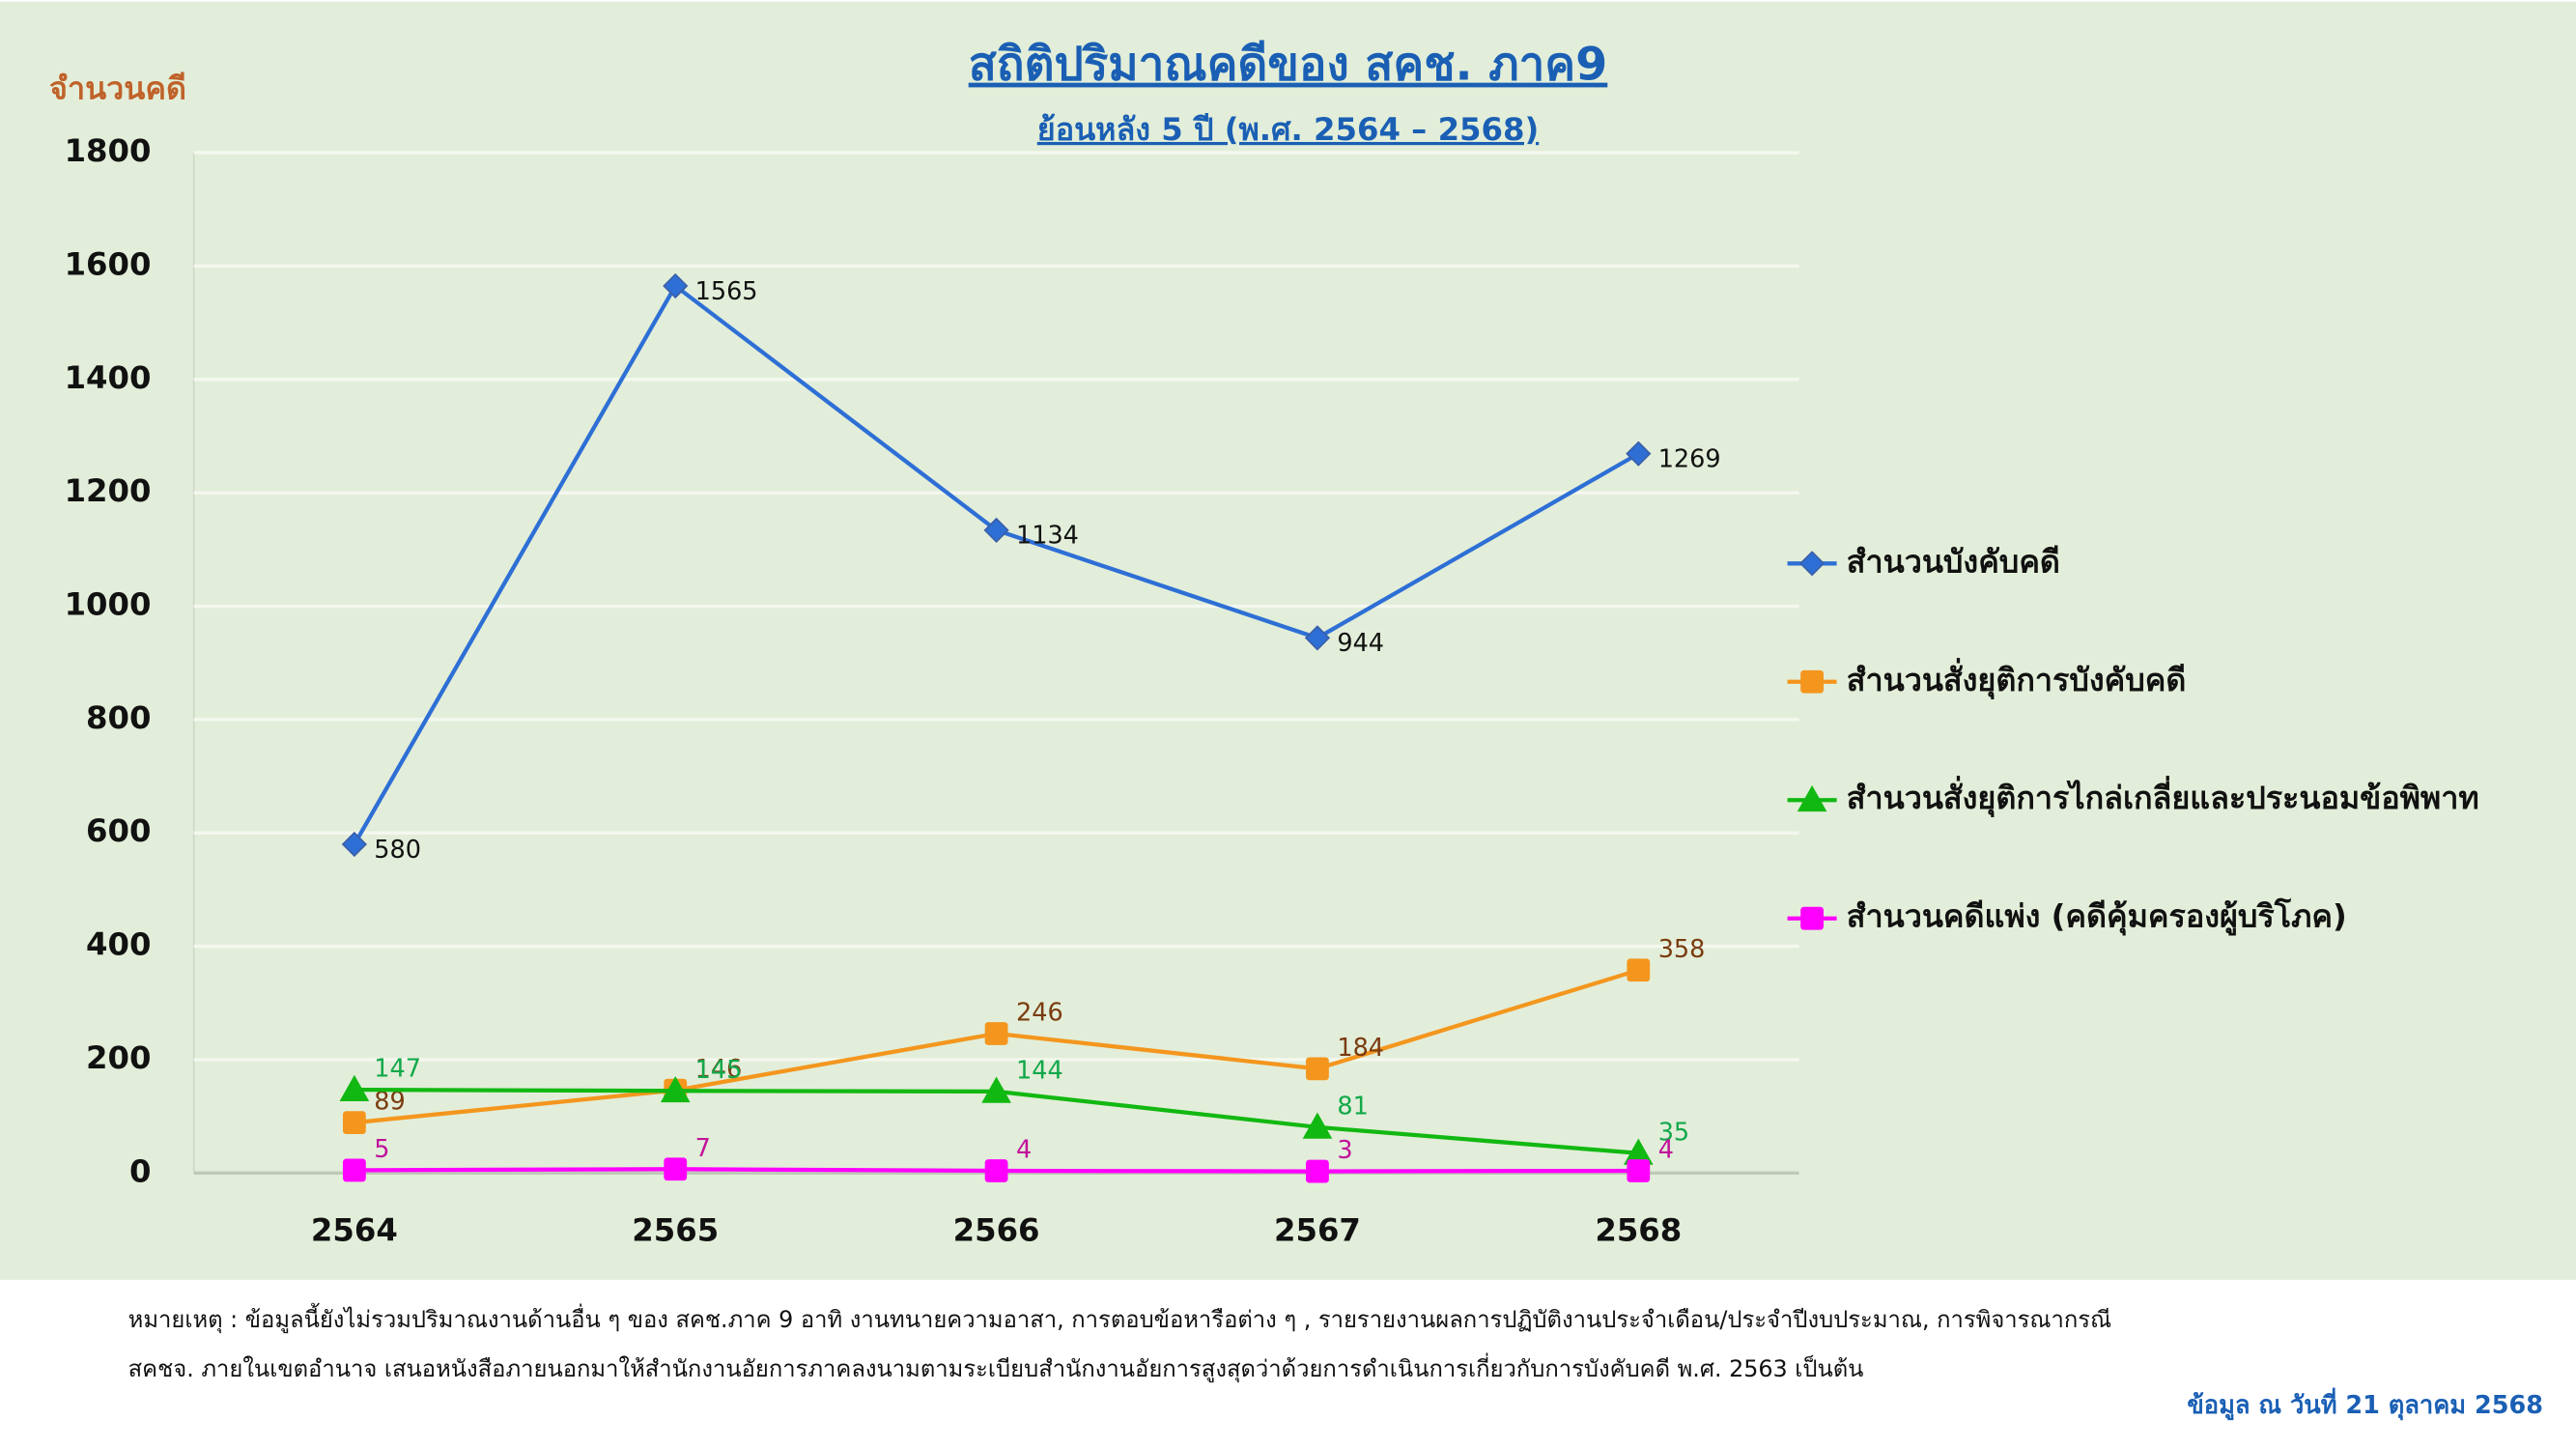 This screenshot has height=1449, width=2576. What do you see at coordinates (1039, 1070) in the screenshot?
I see `data-label: 144` at bounding box center [1039, 1070].